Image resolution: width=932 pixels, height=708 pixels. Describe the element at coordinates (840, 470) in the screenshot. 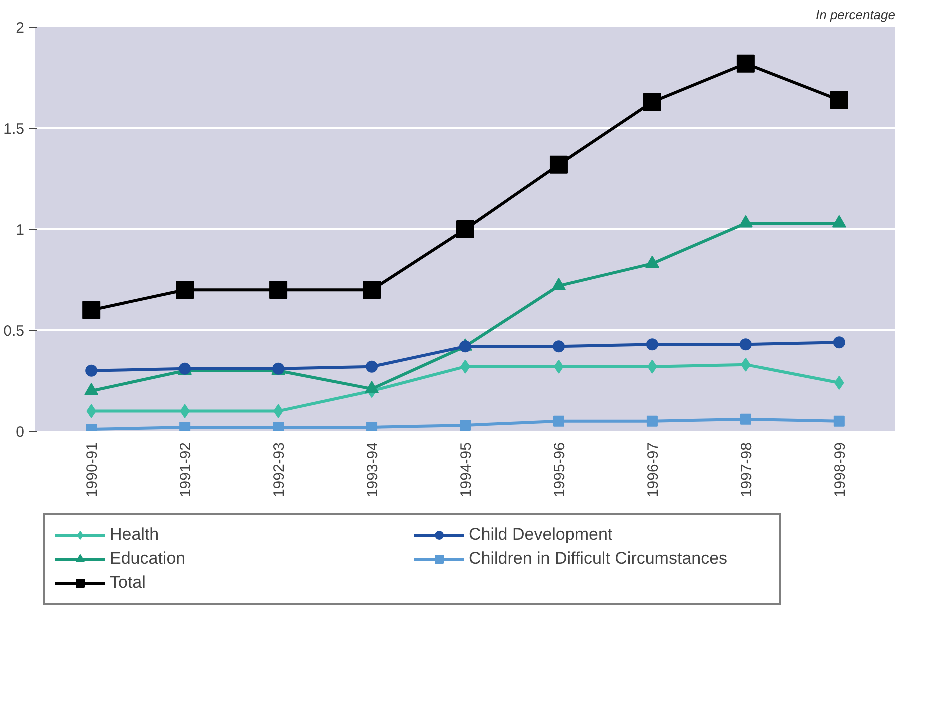

I see `x-tick-label: 1998-99` at that location.